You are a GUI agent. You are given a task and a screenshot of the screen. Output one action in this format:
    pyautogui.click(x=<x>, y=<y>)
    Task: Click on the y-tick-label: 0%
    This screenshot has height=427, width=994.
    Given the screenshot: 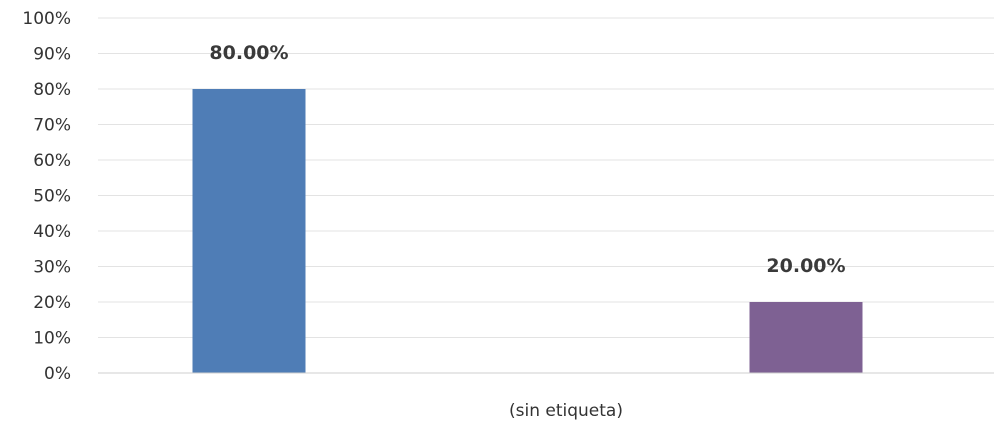 What is the action you would take?
    pyautogui.click(x=57, y=374)
    